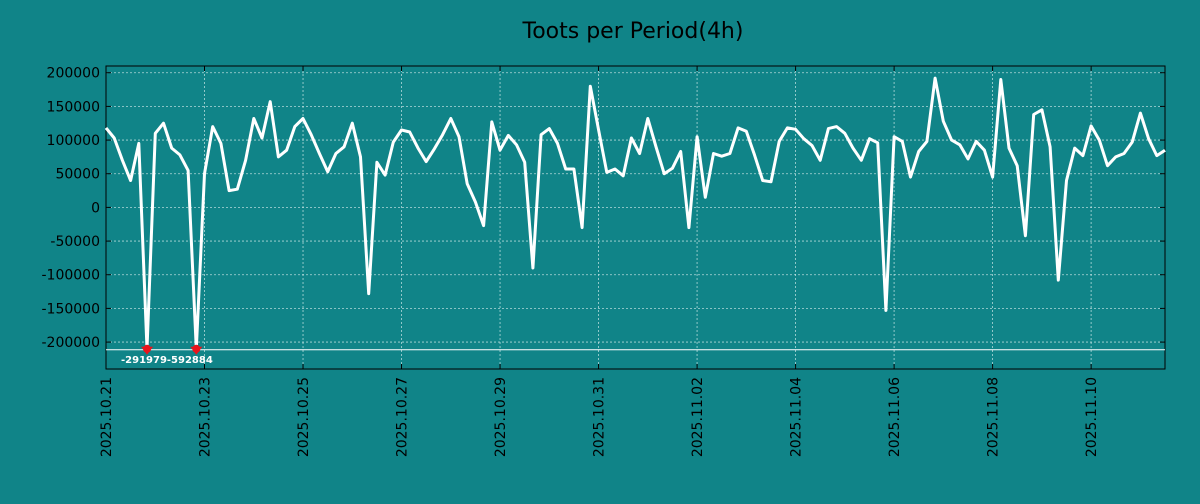  Describe the element at coordinates (71, 343) in the screenshot. I see `y-tick-label: -200000` at that location.